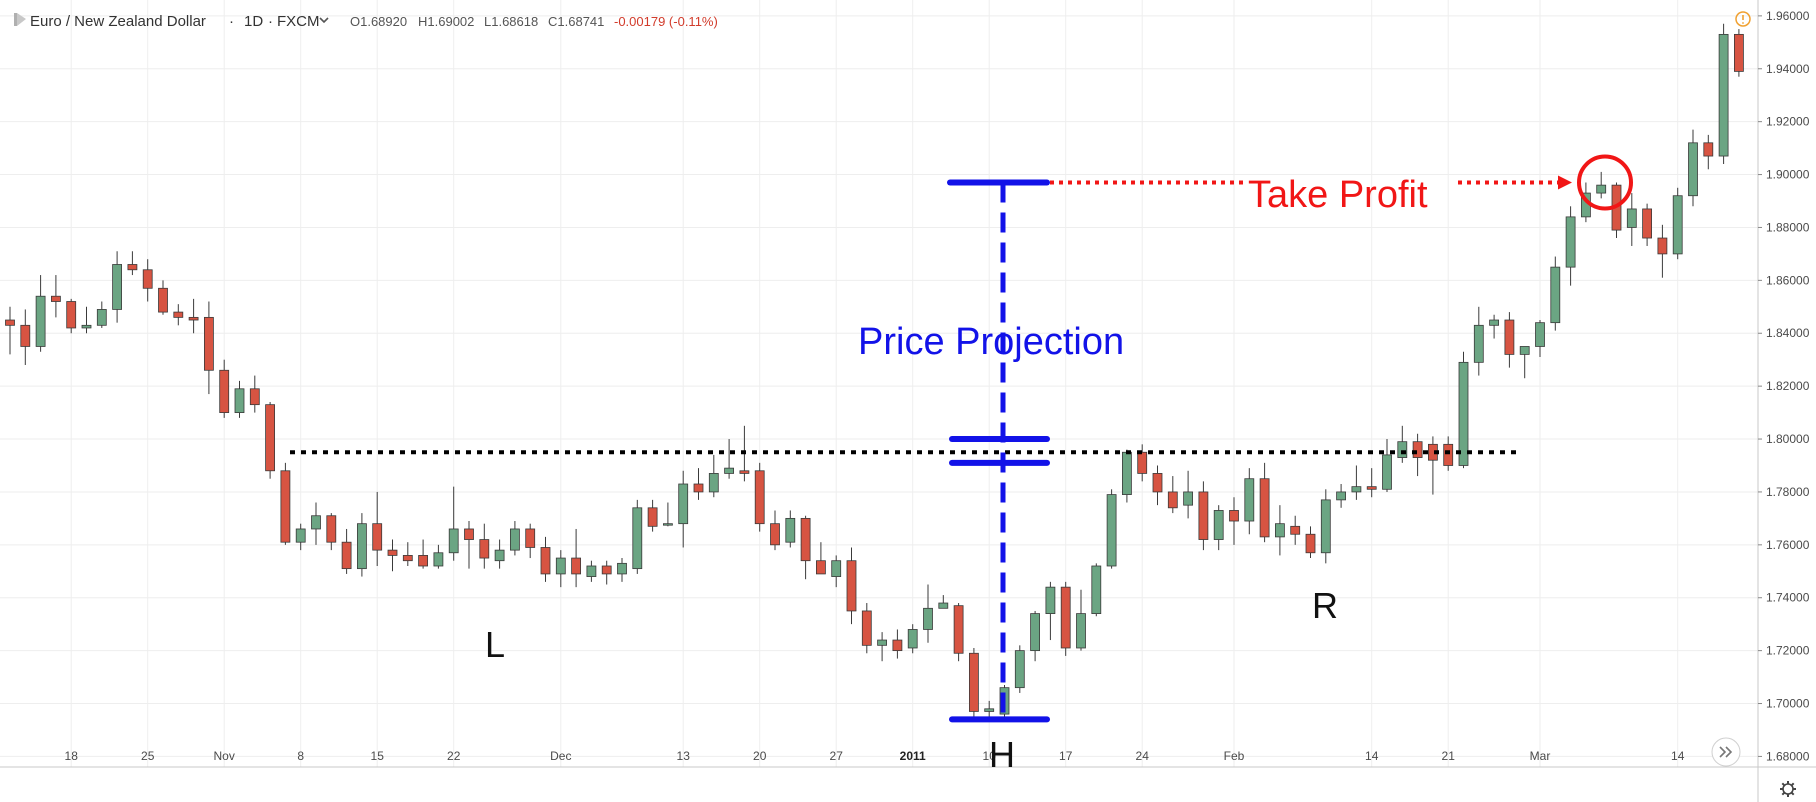 This screenshot has width=1816, height=802. Describe the element at coordinates (1325, 605) in the screenshot. I see `right-shoulder-label: R` at that location.